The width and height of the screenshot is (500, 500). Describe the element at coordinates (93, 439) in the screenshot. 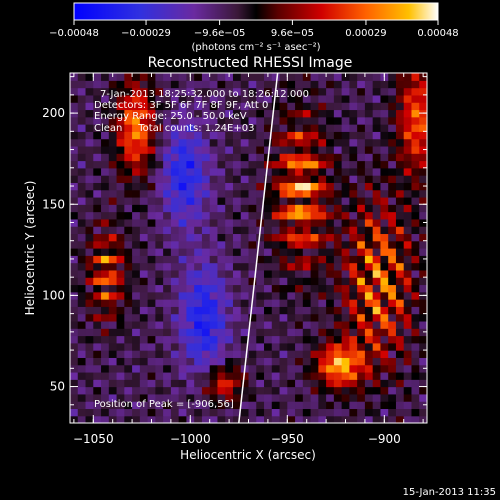

I see `x-tick-label: −1050` at that location.